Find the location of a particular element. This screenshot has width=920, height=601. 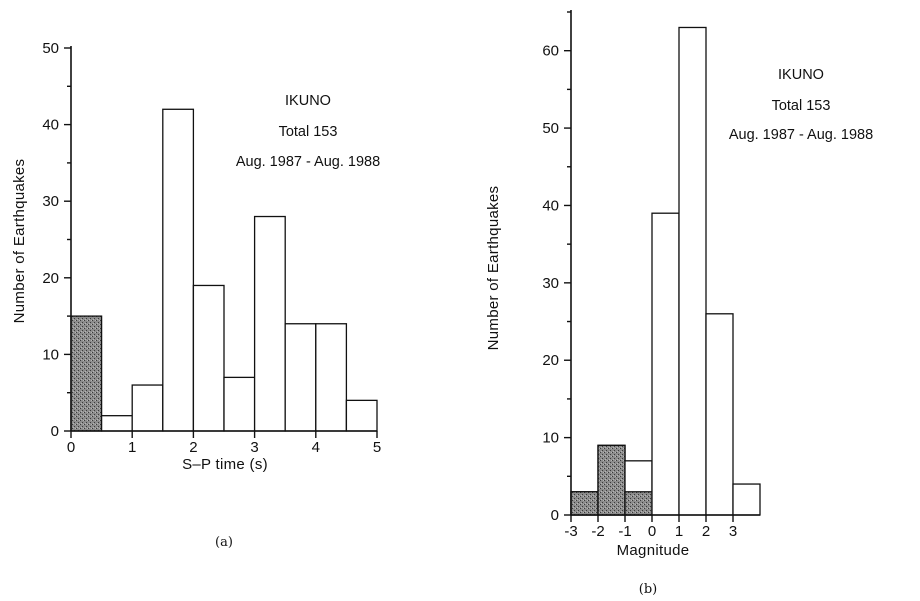

x-tick-label: -2 is located at coordinates (597, 531).